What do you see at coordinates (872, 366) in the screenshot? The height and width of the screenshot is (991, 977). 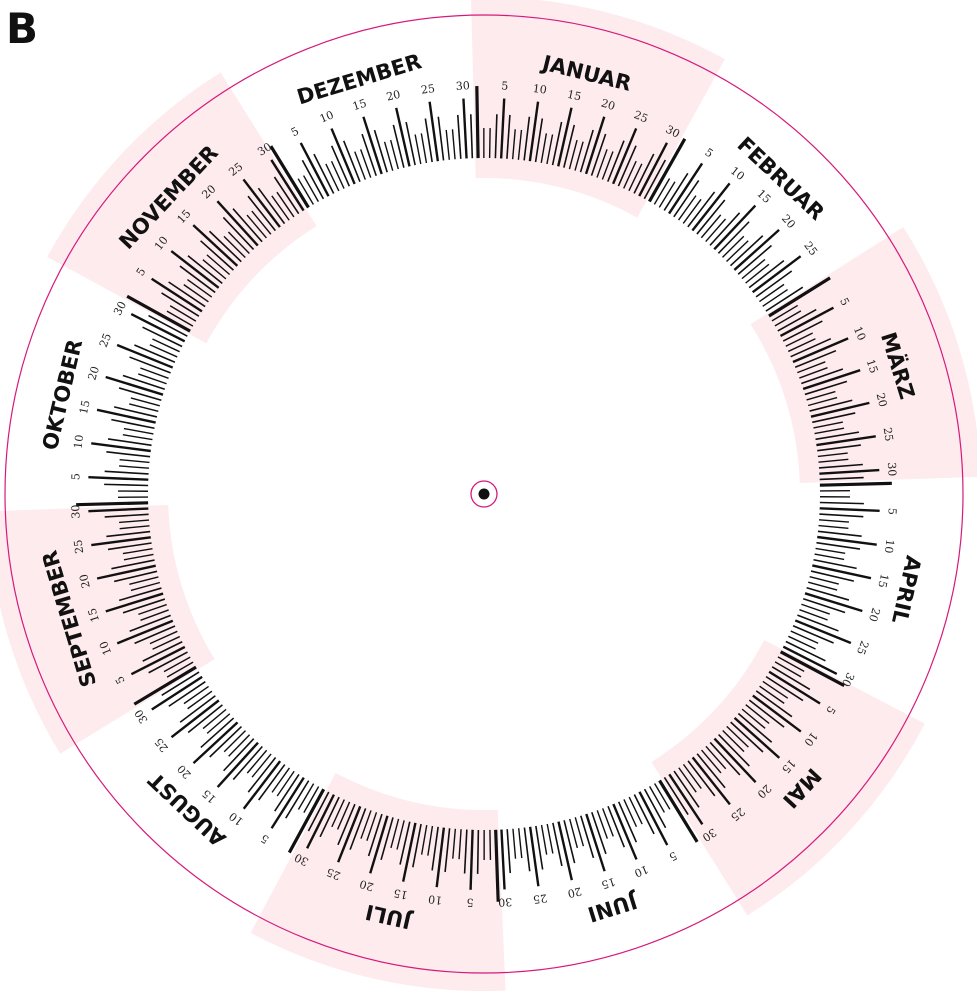 I see `day-label: 15` at bounding box center [872, 366].